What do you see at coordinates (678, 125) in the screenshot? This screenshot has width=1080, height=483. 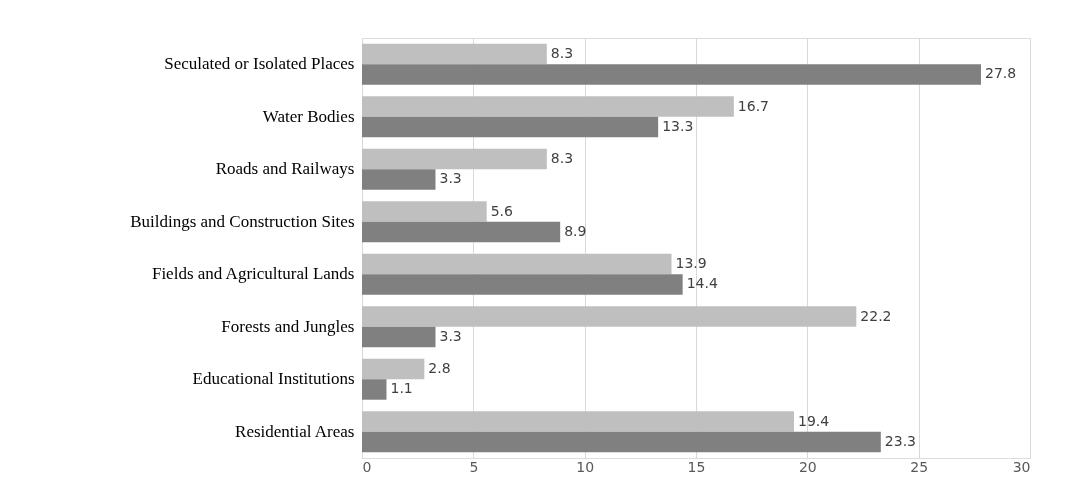 I see `data-label: 13.3` at bounding box center [678, 125].